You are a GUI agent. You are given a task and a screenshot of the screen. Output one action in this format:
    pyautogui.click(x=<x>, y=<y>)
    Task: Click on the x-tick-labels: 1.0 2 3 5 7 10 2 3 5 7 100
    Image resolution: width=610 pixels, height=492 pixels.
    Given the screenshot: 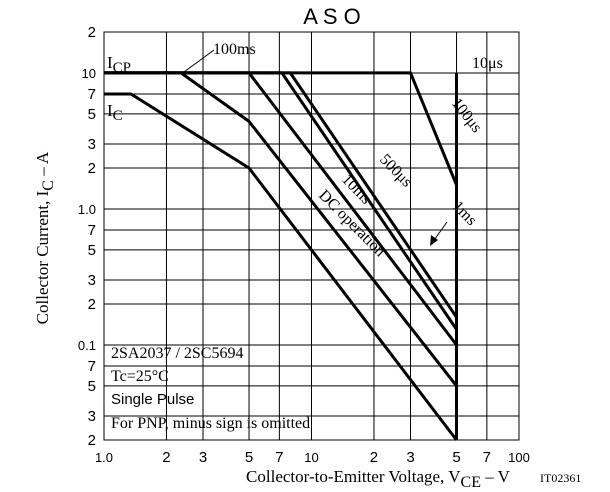 What is the action you would take?
    pyautogui.click(x=312, y=457)
    